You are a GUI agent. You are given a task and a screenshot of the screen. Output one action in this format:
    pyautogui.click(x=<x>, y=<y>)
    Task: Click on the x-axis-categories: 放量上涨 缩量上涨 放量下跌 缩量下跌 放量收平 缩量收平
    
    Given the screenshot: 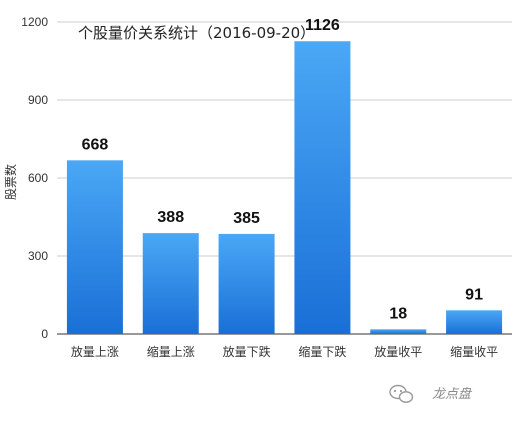 What is the action you would take?
    pyautogui.click(x=284, y=351)
    